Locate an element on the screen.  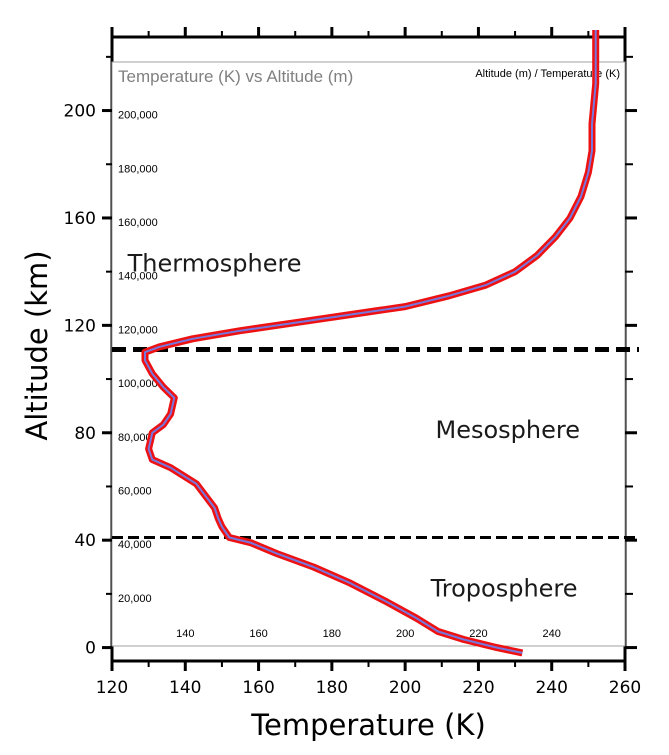
inner-x-tick-label: 220 is located at coordinates (478, 634).